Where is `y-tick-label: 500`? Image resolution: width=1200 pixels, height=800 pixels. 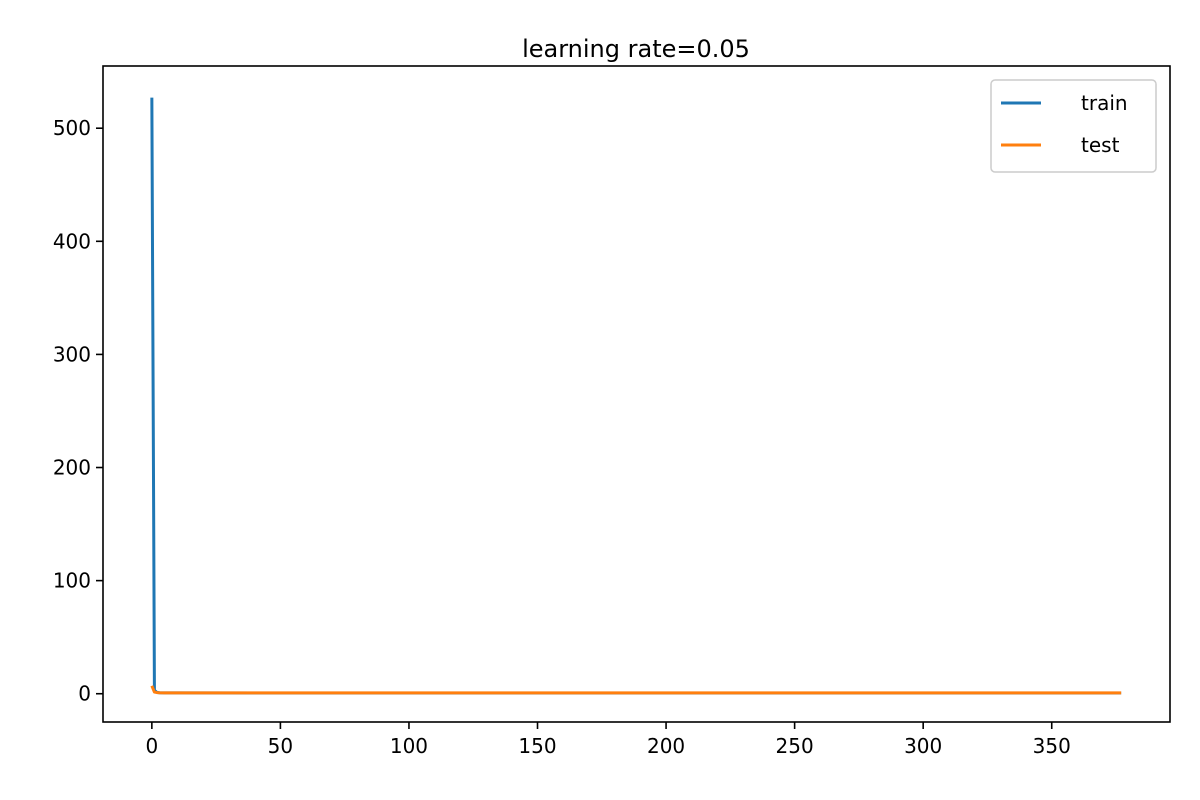
y-tick-label: 500 is located at coordinates (72, 128).